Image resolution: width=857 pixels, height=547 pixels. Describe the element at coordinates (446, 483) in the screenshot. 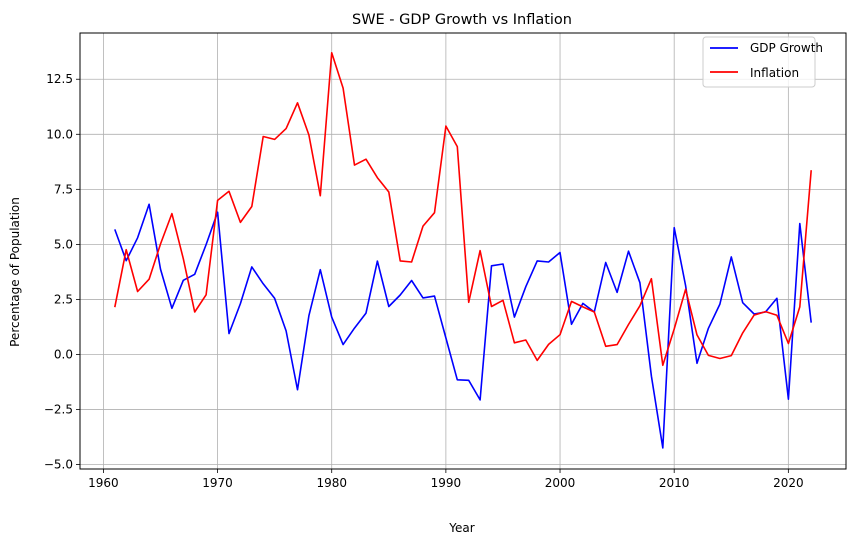

I see `x-tick-label: 1990` at that location.